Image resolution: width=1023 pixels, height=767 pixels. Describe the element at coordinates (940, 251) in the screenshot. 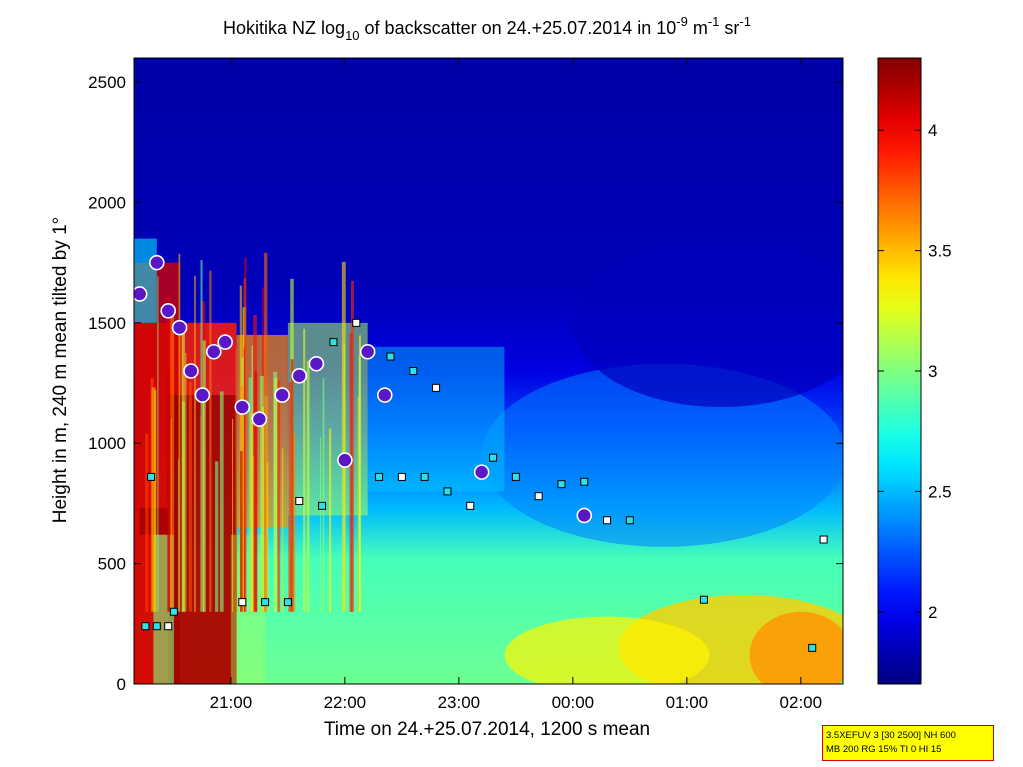

I see `colorbar-tick-label: 3.5` at that location.